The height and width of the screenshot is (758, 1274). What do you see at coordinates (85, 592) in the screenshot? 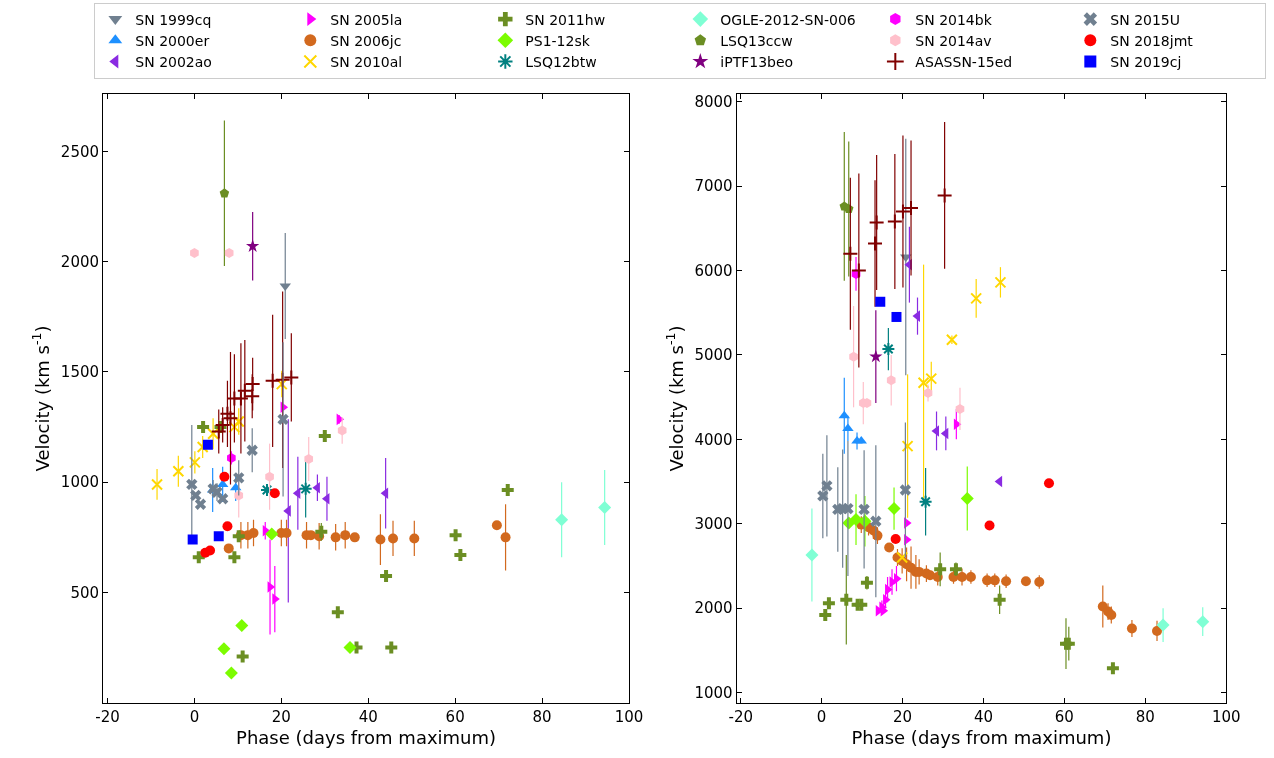
I see `y-tick-label: 500` at bounding box center [85, 592].